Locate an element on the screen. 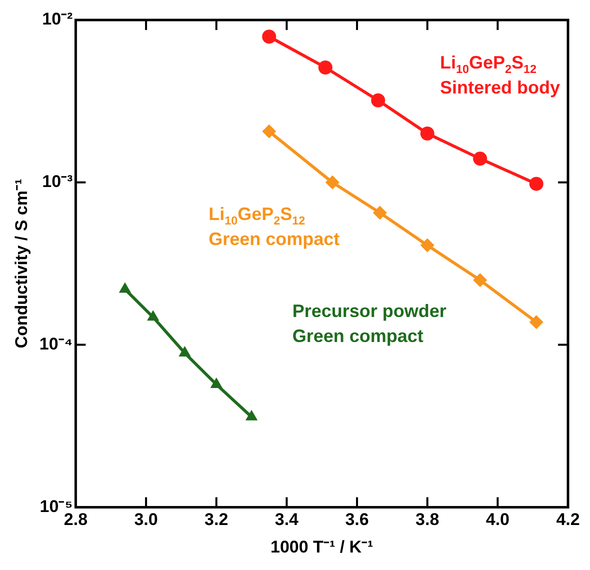 This screenshot has width=590, height=570. x-tick-label: 4.2 is located at coordinates (568, 520).